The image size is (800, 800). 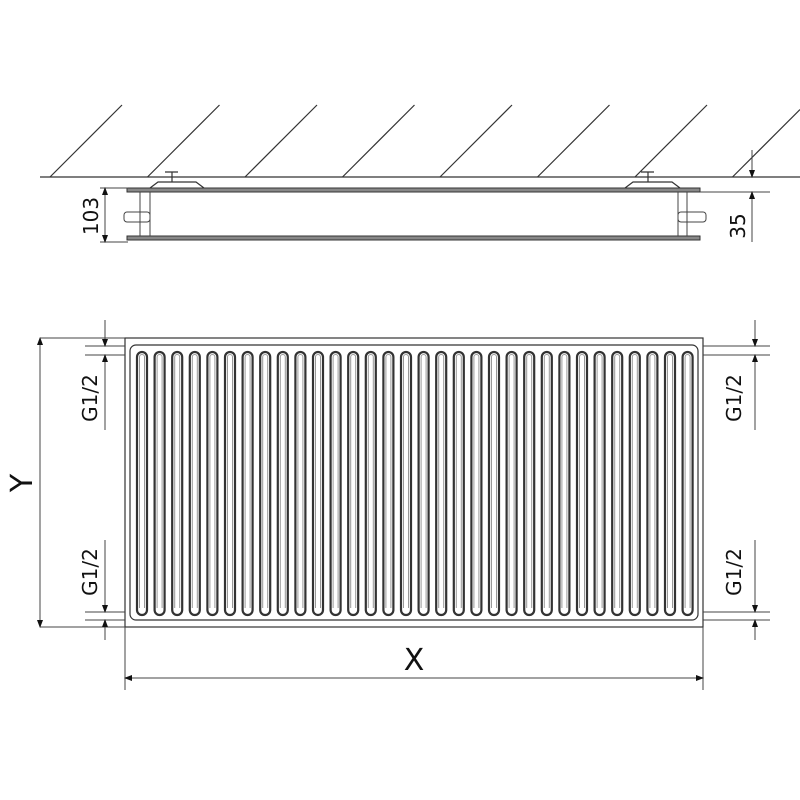 What do you see at coordinates (414, 660) in the screenshot?
I see `width-label: X` at bounding box center [414, 660].